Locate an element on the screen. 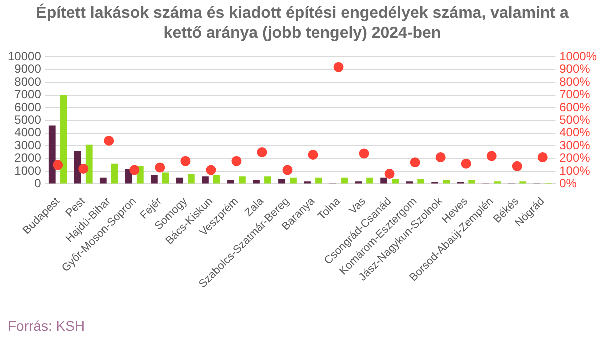  y-tick-label: 7000 is located at coordinates (28, 95).